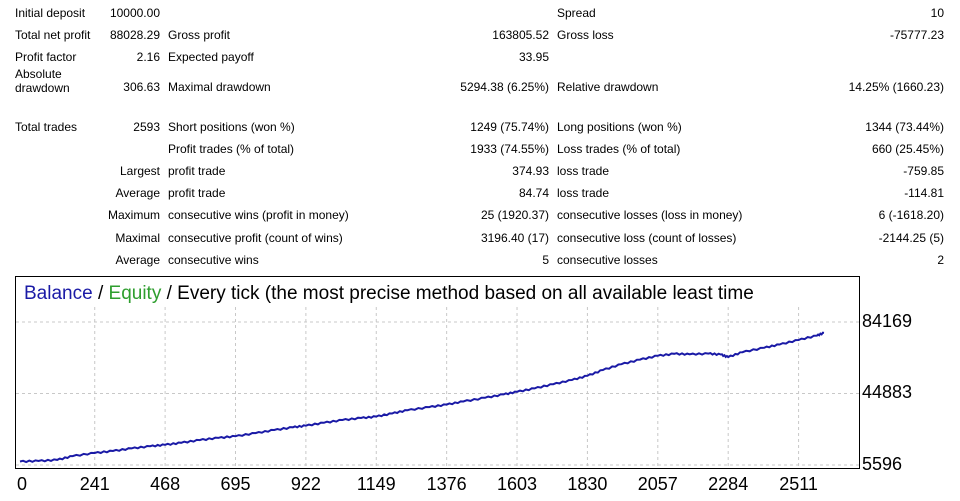 Image resolution: width=960 pixels, height=501 pixels. Describe the element at coordinates (146, 127) in the screenshot. I see `report-cell-r4-v1: 2593` at that location.